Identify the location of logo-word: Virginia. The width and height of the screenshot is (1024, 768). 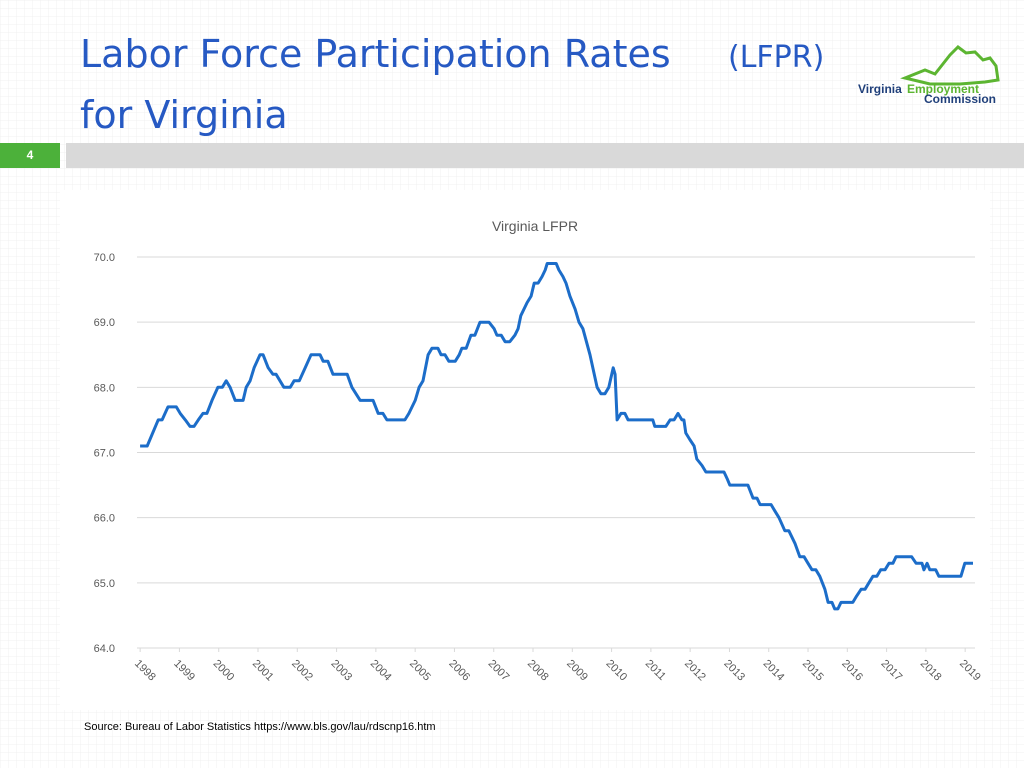
(880, 89).